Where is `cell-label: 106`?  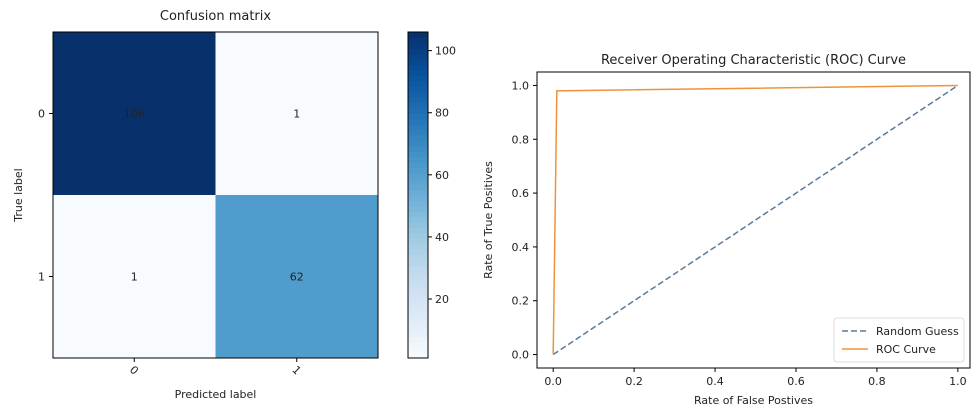 cell-label: 106 is located at coordinates (134, 114).